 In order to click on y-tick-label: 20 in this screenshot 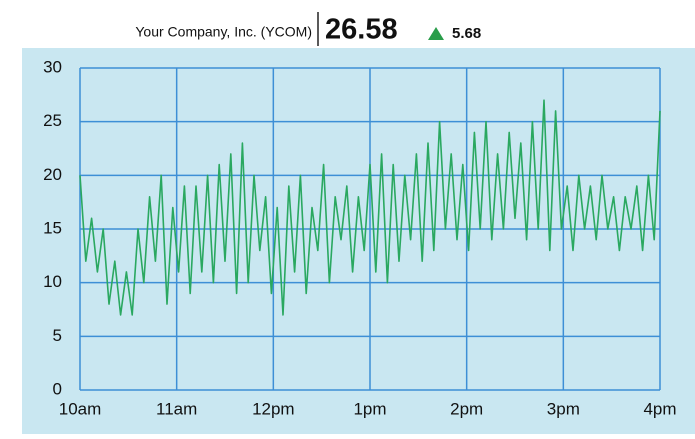, I will do `click(52, 174)`.